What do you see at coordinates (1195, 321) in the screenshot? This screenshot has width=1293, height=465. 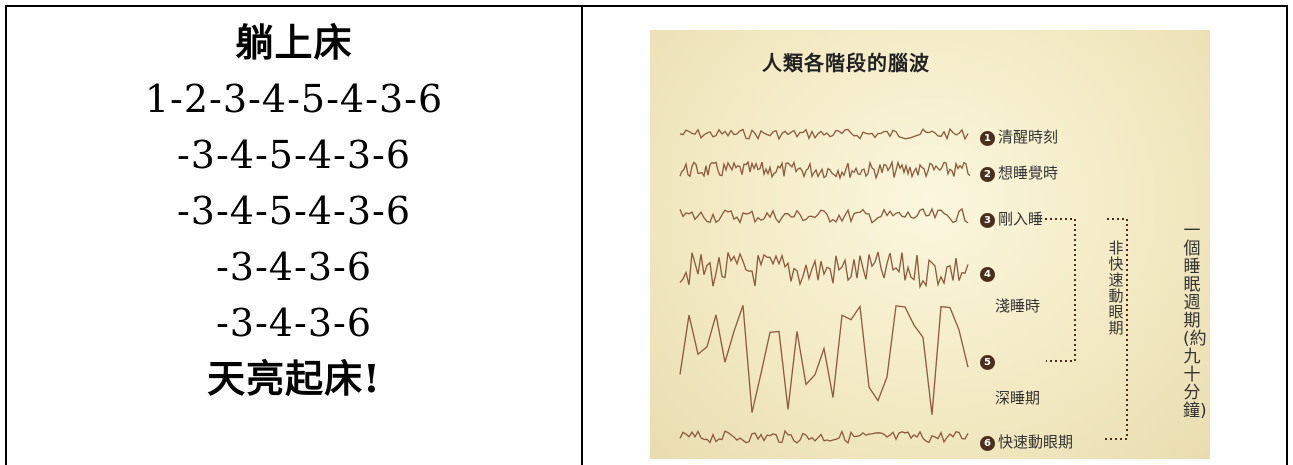 I see `sleep-cycle-label: 一個睡眠週期(約九十分鐘)` at bounding box center [1195, 321].